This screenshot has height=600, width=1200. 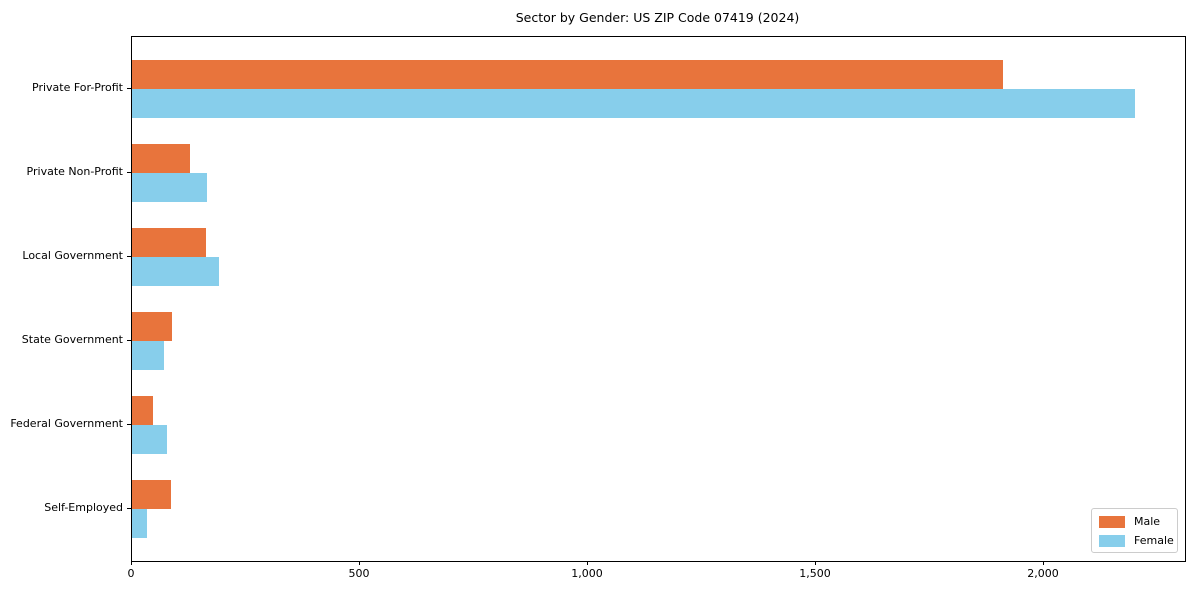 I want to click on x-tick-label: 2,000, so click(x=1043, y=573).